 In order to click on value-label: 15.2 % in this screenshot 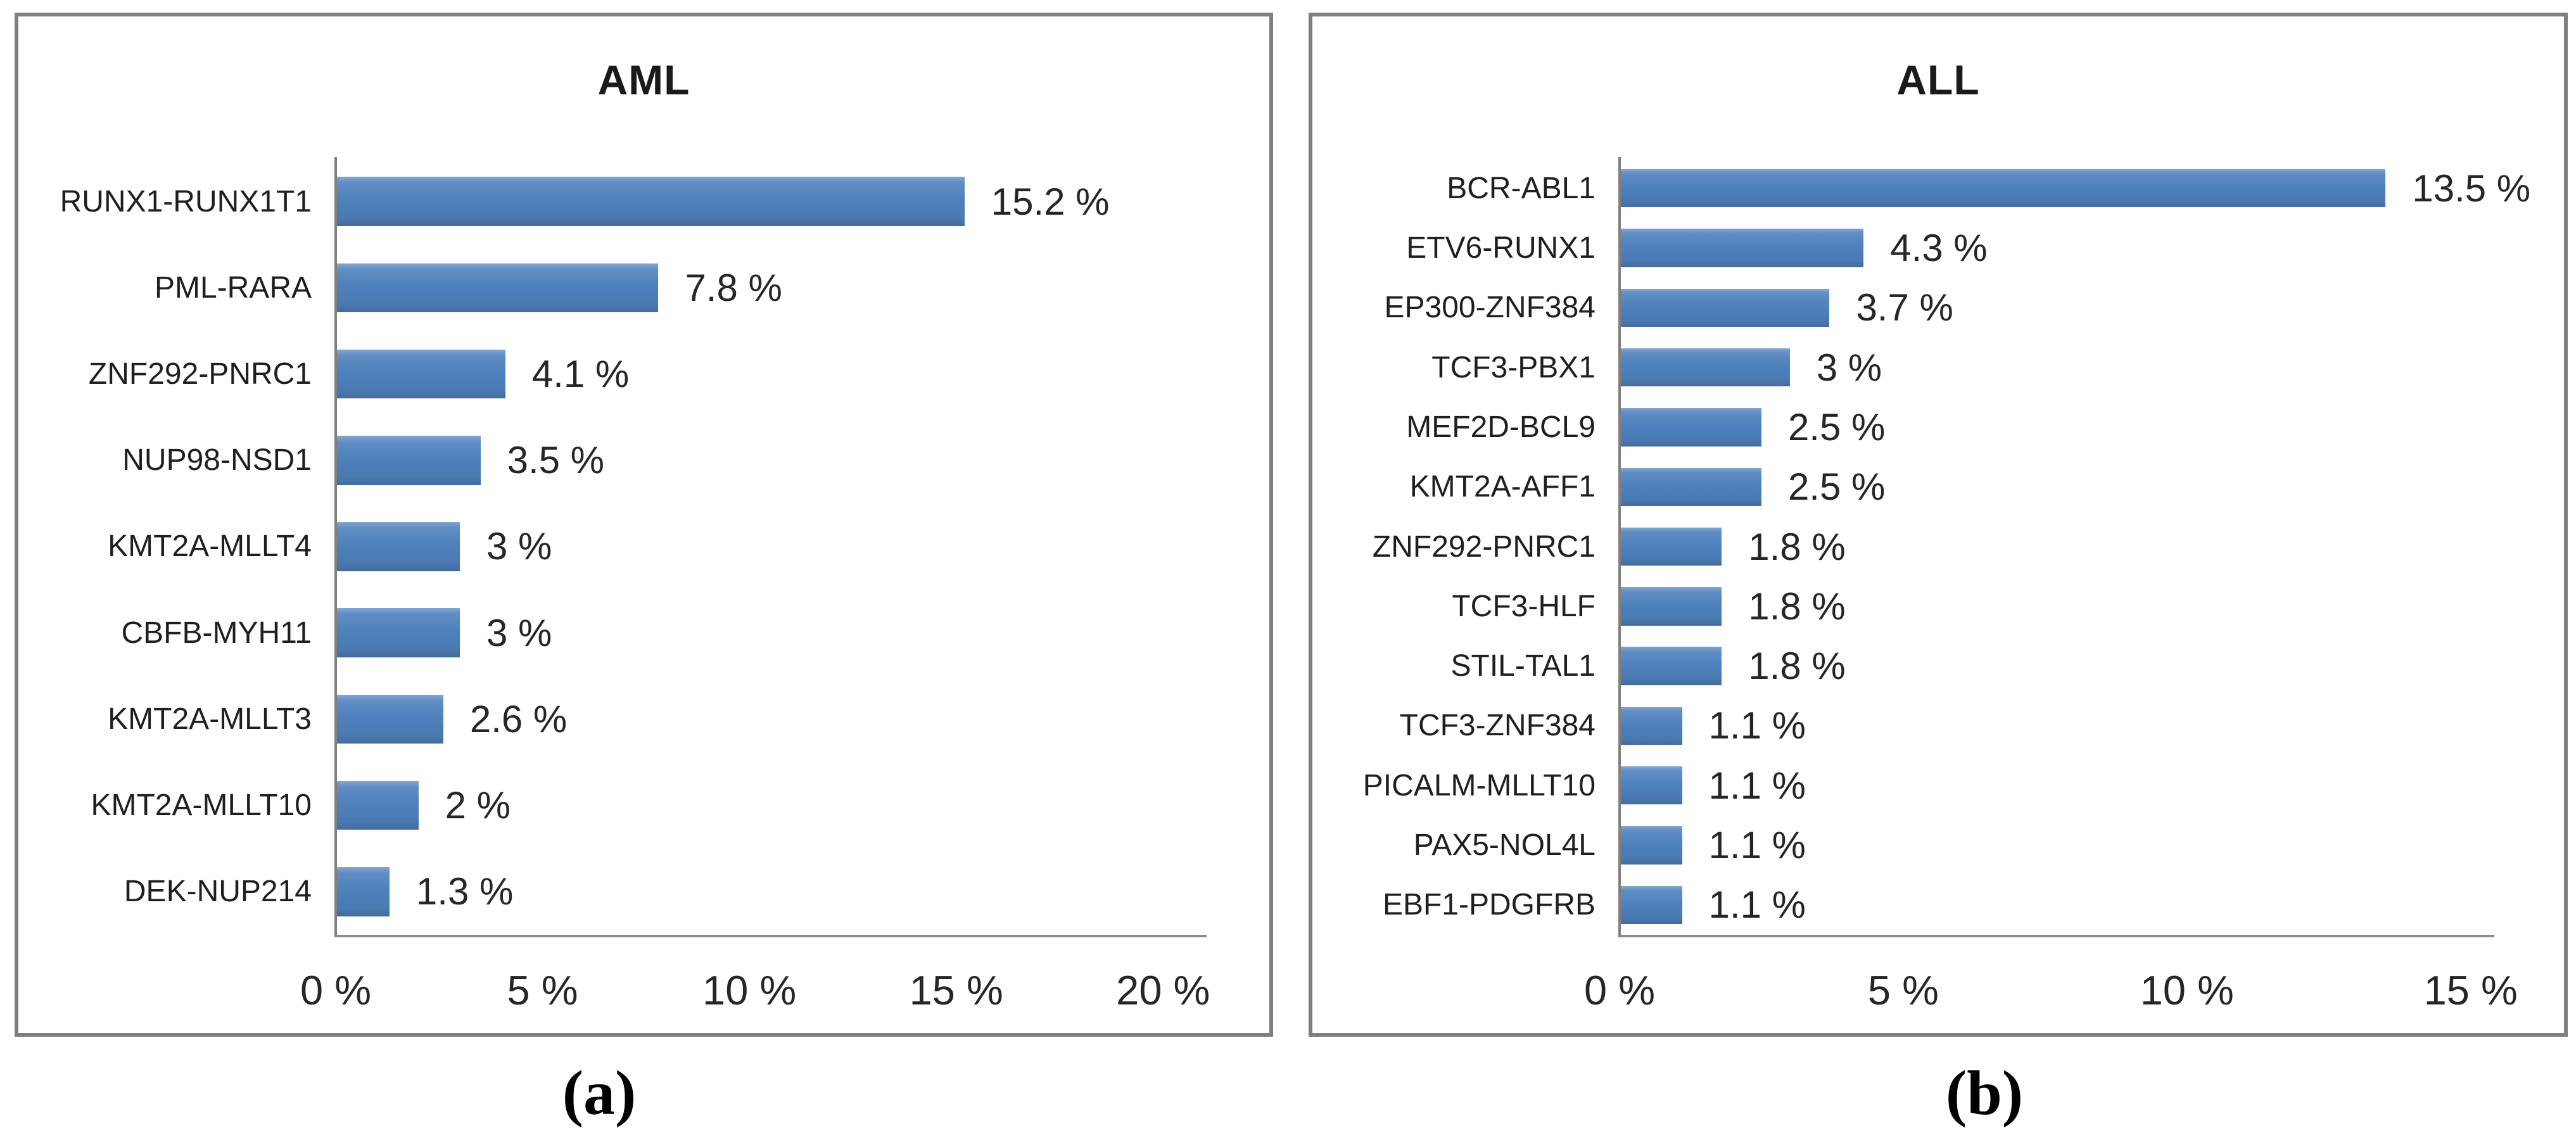, I will do `click(1050, 201)`.